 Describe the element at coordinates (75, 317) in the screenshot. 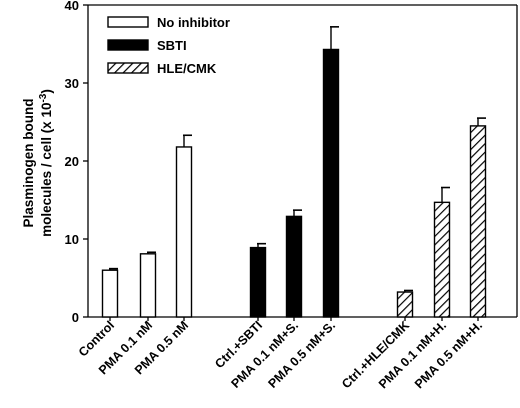

I see `y-tick-label: 0` at that location.